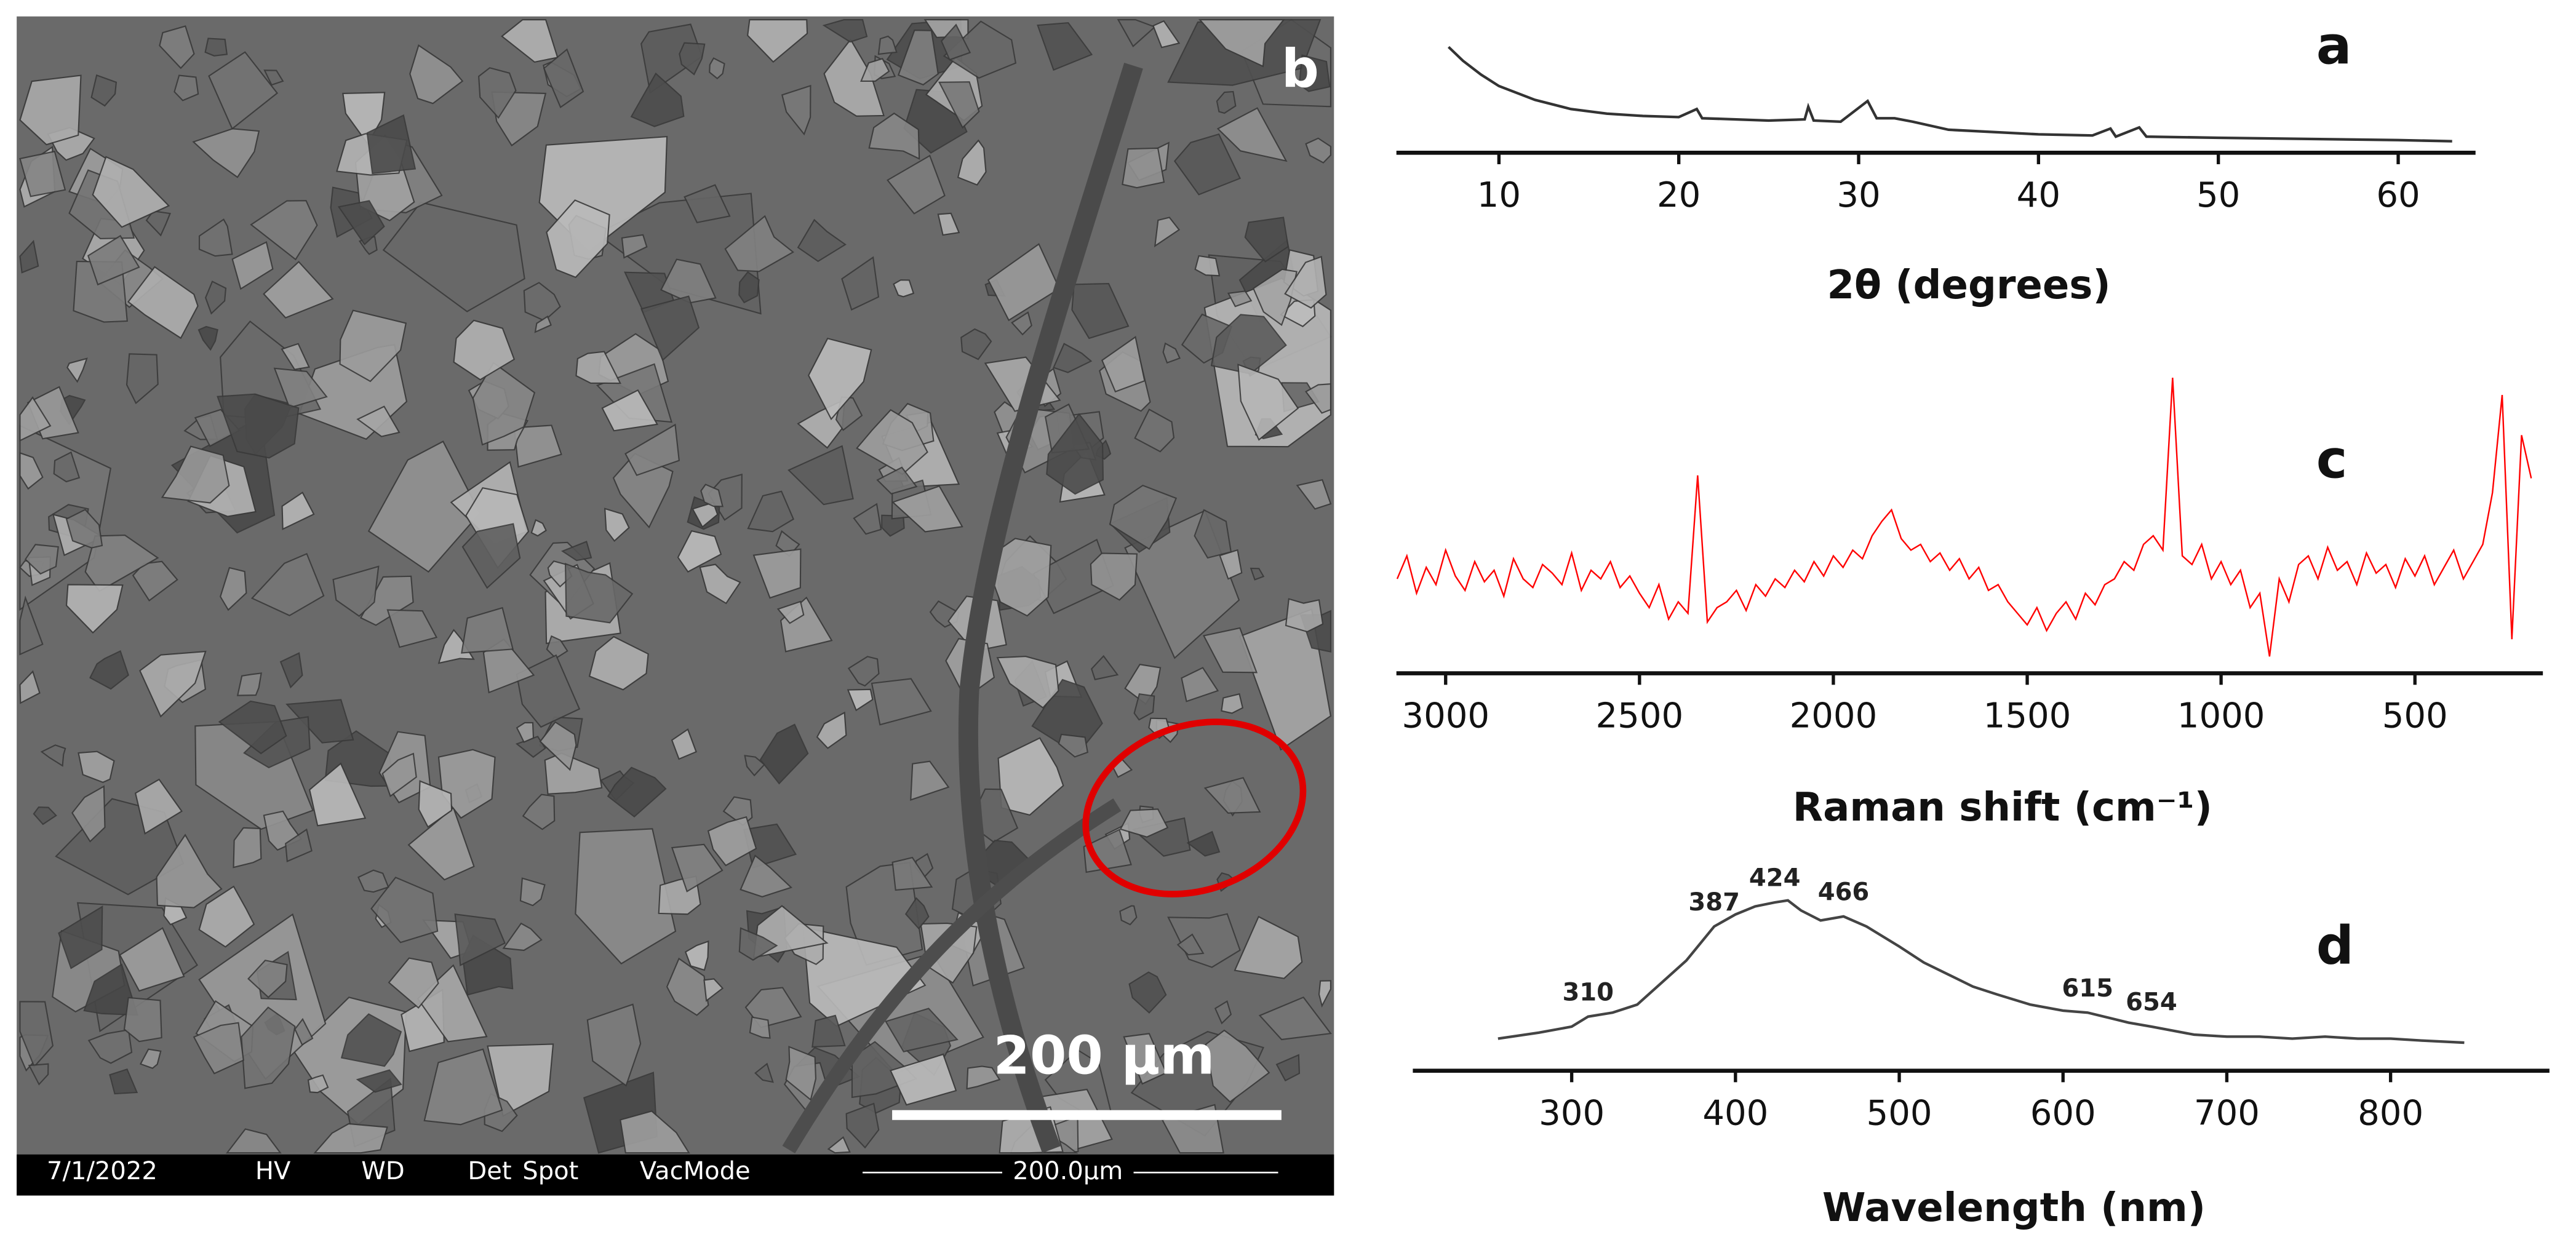  I want to click on x-axis-title: Wavelength (nm), so click(2014, 1208).